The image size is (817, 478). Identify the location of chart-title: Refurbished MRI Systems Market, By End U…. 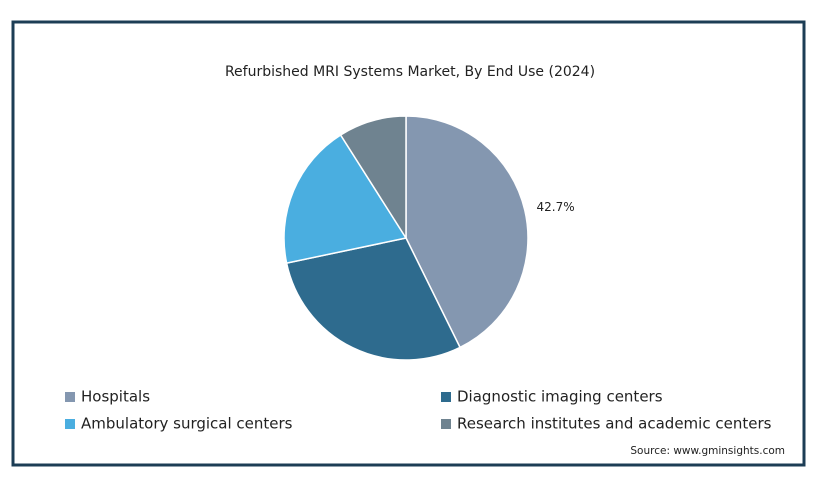
(410, 72).